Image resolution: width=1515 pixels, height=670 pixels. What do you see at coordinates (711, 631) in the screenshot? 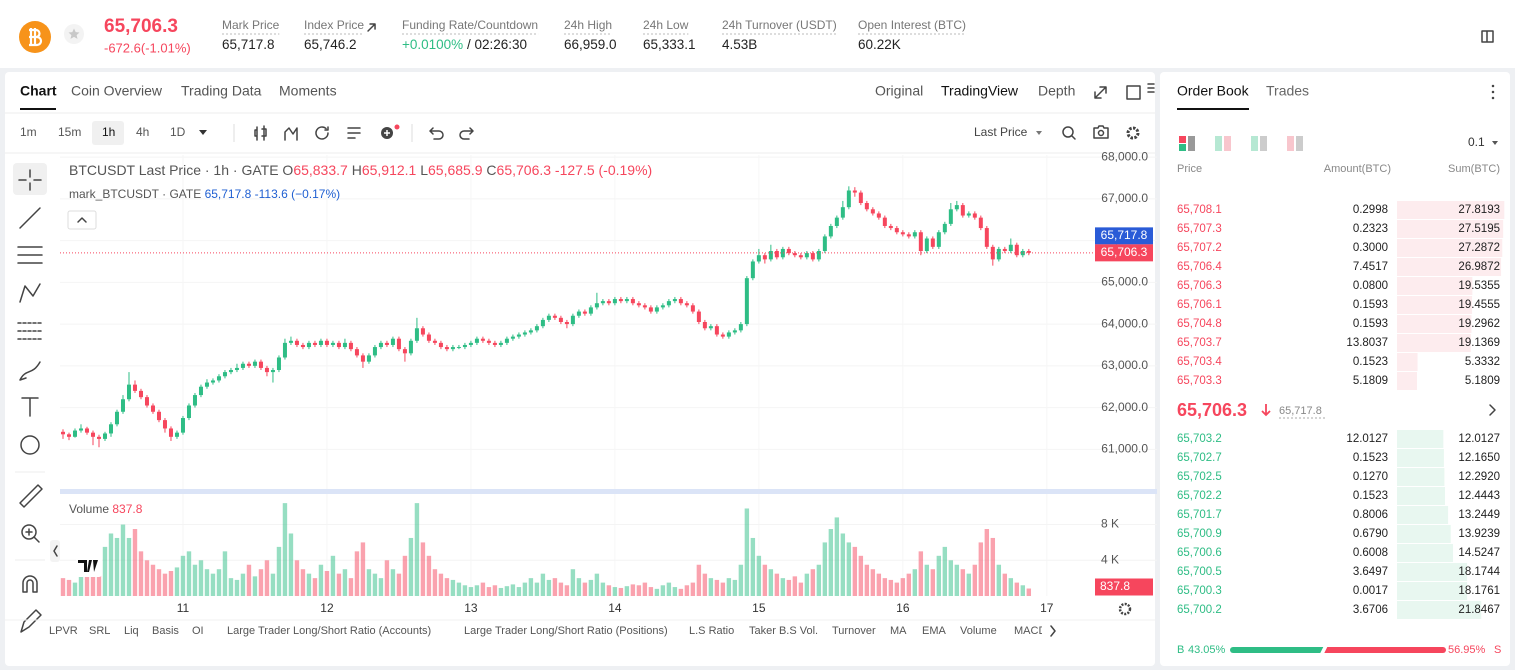
I see `indicator: L.S Ratio` at bounding box center [711, 631].